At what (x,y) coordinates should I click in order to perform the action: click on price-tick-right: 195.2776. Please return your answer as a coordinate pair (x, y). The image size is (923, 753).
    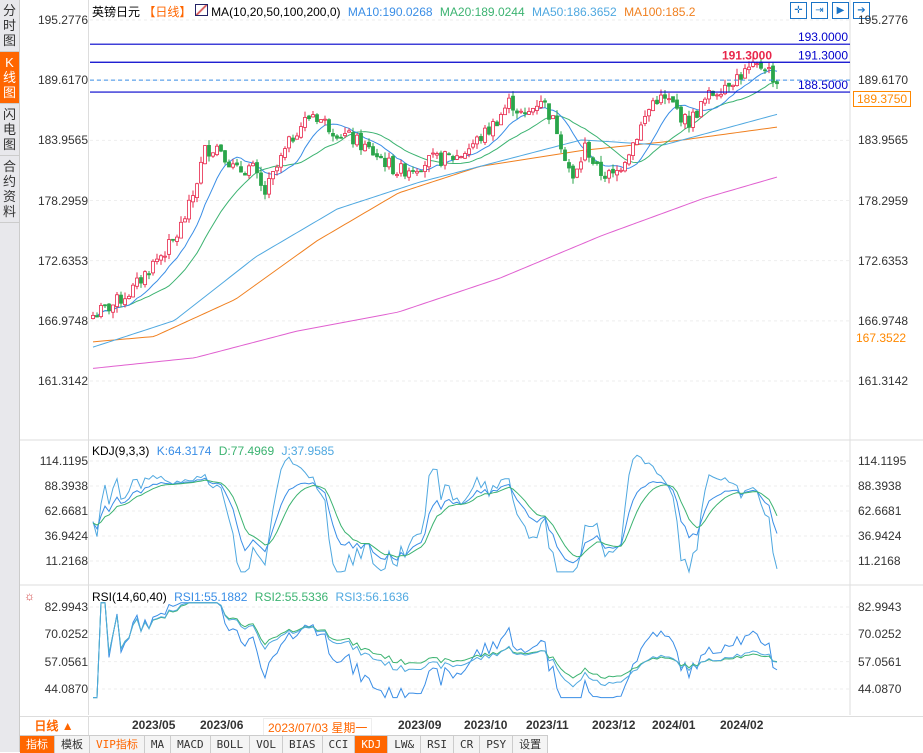
    Looking at the image, I should click on (883, 20).